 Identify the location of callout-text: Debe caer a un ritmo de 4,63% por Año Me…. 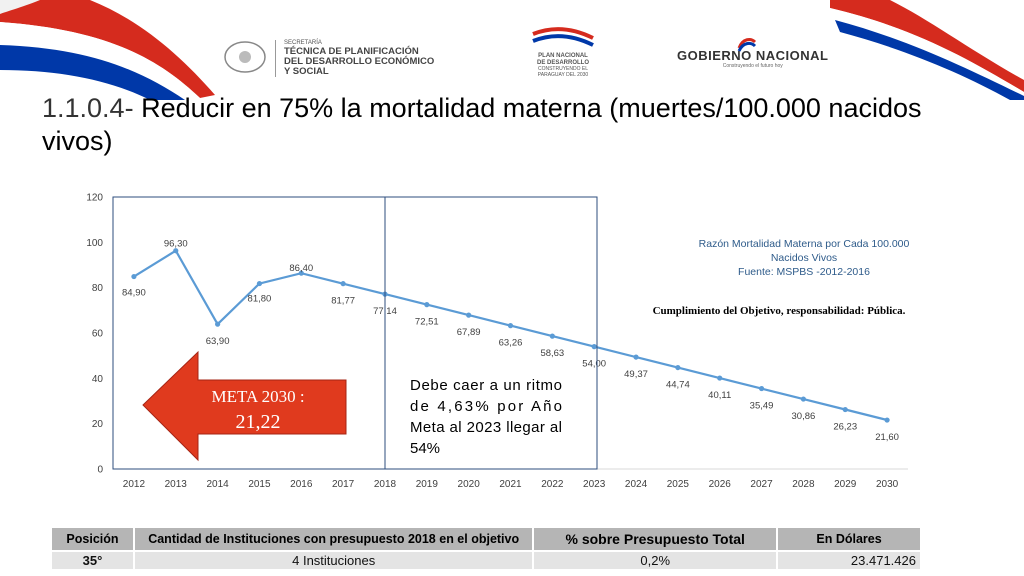
(486, 417).